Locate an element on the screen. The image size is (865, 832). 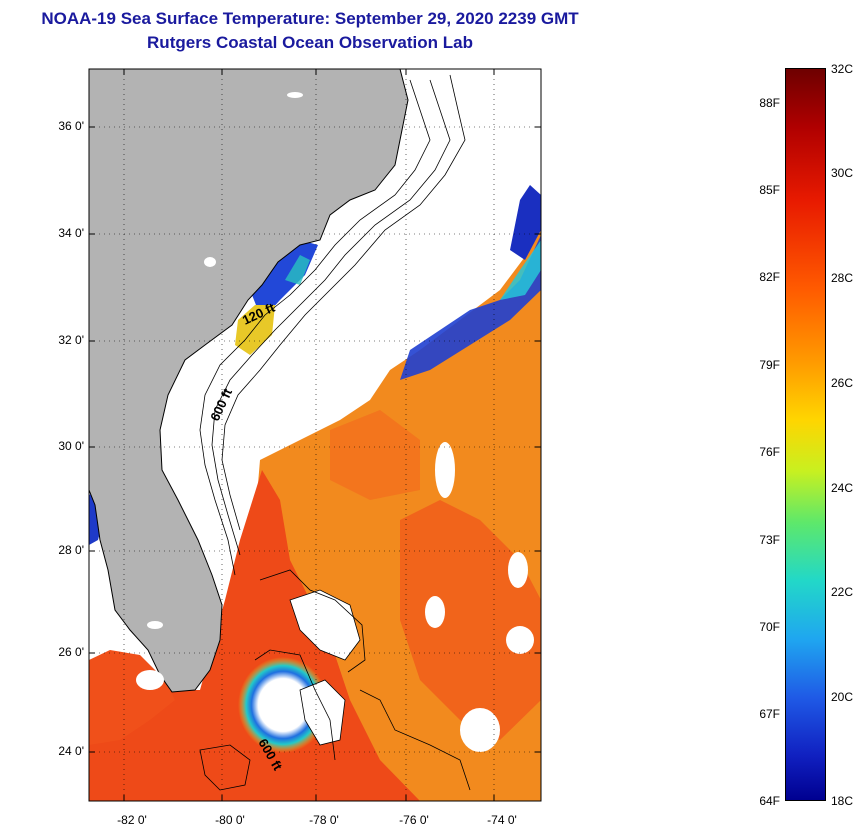
colorbar-f-label: 70F is located at coordinates (769, 627).